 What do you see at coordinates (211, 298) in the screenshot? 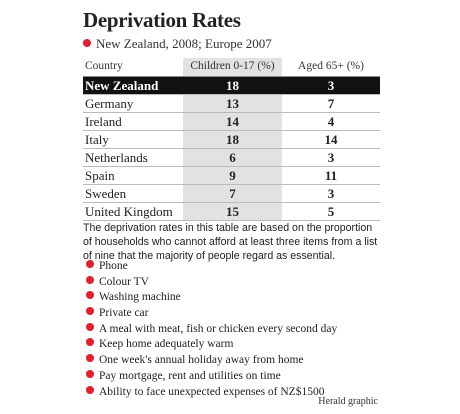
I see `list-item: Washing machine` at bounding box center [211, 298].